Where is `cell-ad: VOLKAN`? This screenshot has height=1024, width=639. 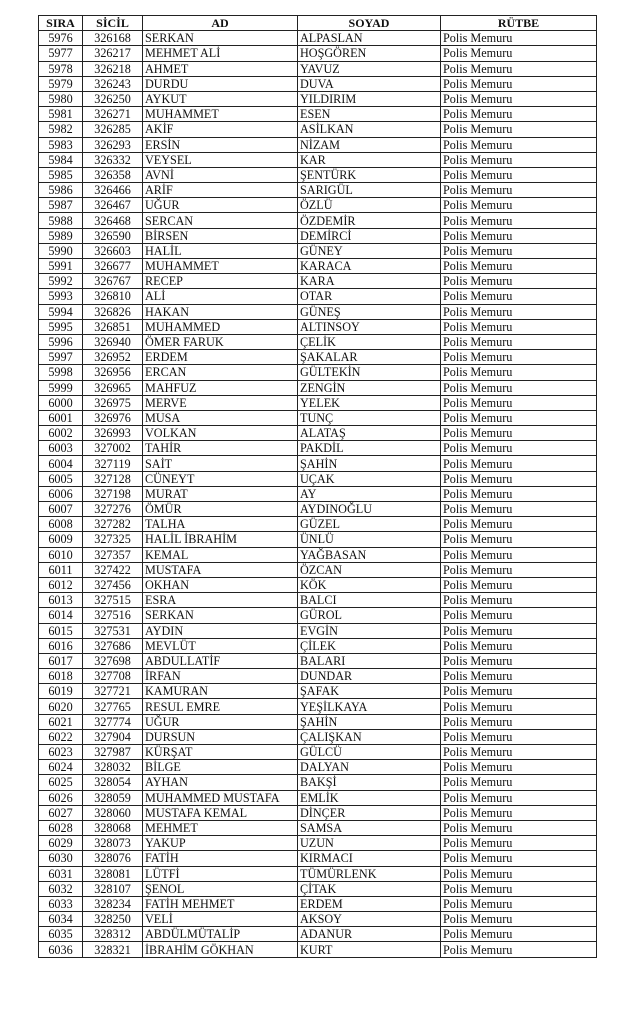
cell-ad: VOLKAN is located at coordinates (220, 433).